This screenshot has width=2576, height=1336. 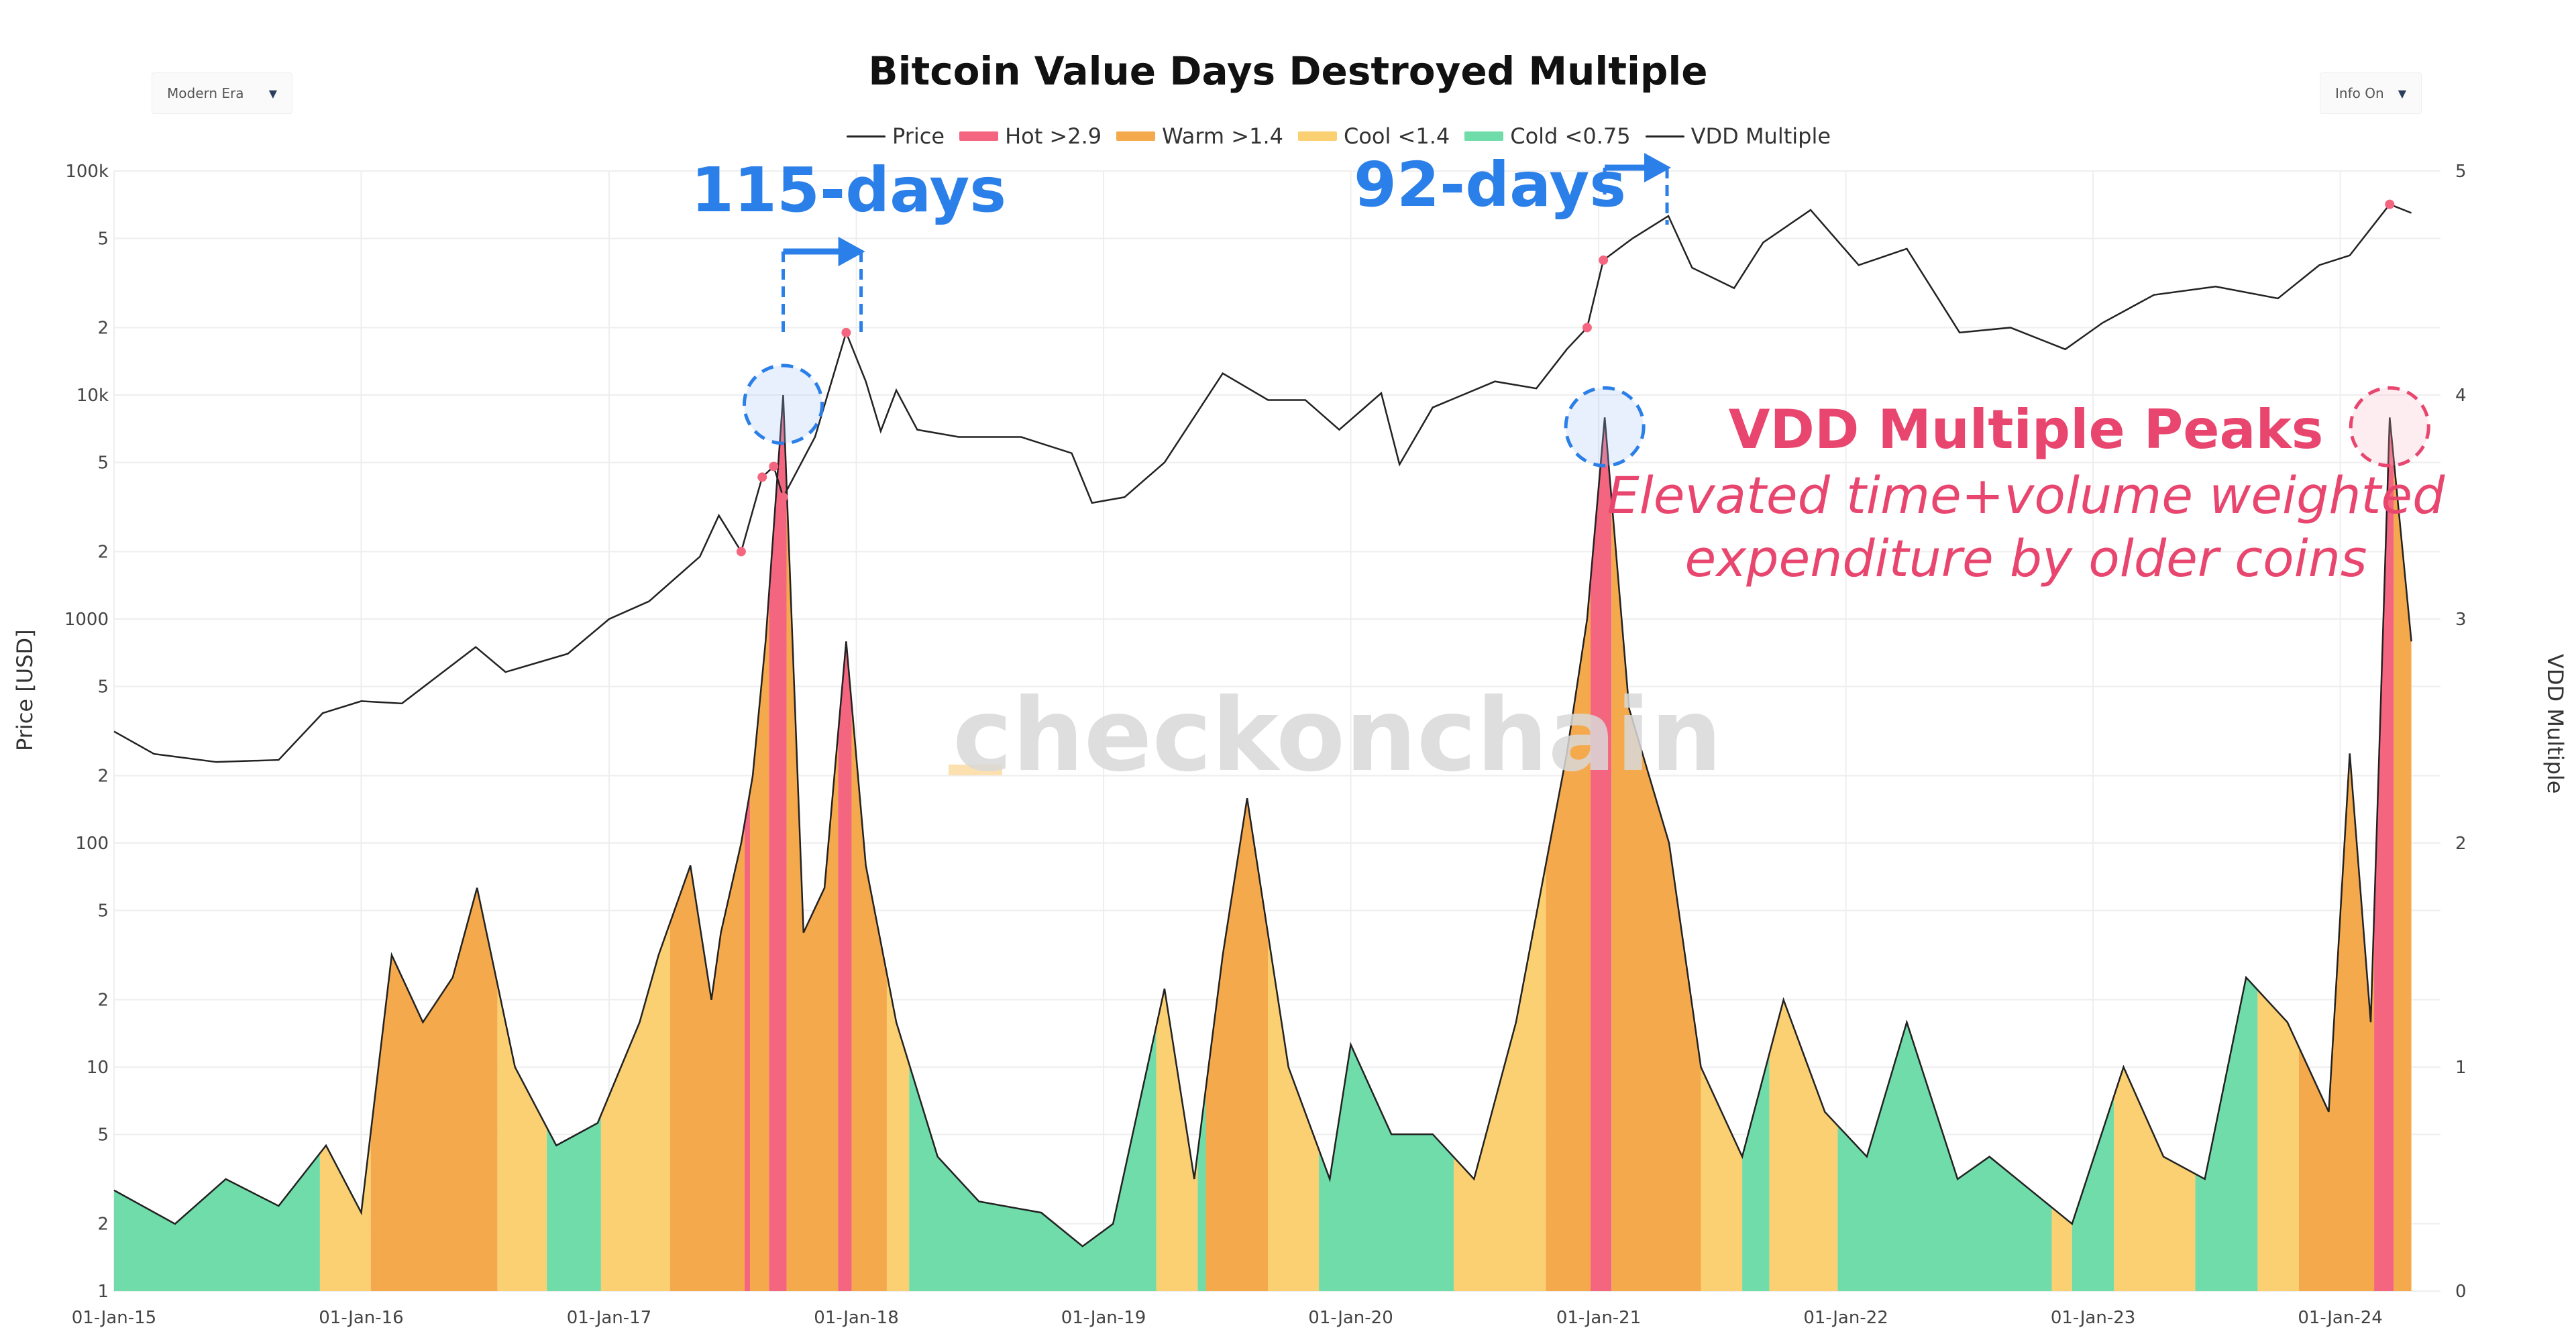 I want to click on x-tick-label: 01-Jan-22, so click(x=1845, y=1318).